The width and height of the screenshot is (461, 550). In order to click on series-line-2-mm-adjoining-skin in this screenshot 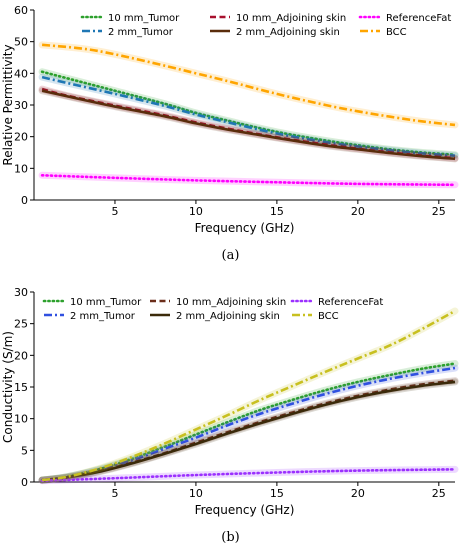, I will do `click(248, 125)`.